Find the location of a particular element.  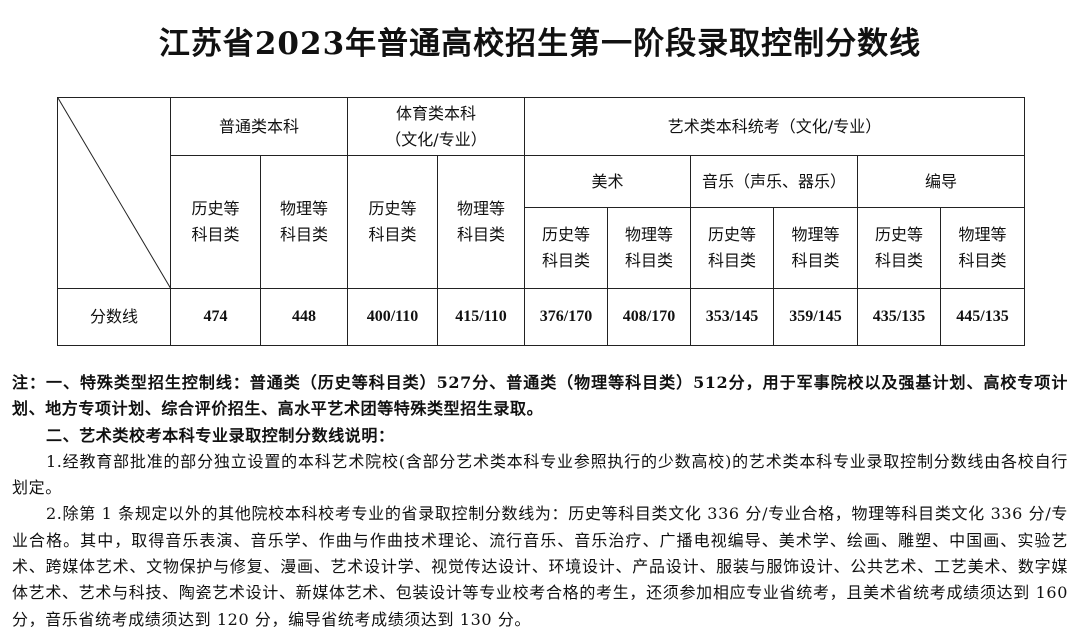

score-cell: 353/145 is located at coordinates (732, 317).